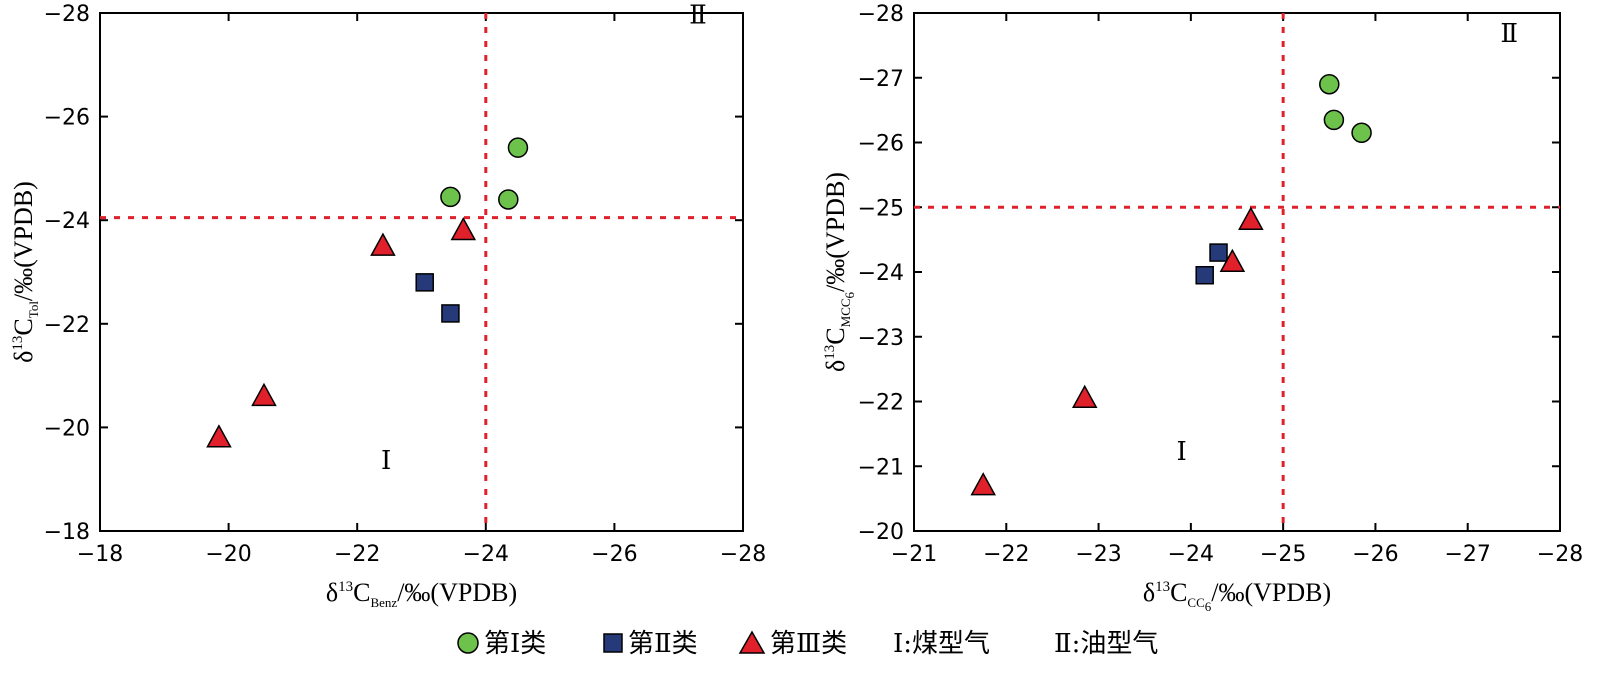 This screenshot has width=1619, height=677. I want to click on x-tick-label: −18, so click(100, 554).